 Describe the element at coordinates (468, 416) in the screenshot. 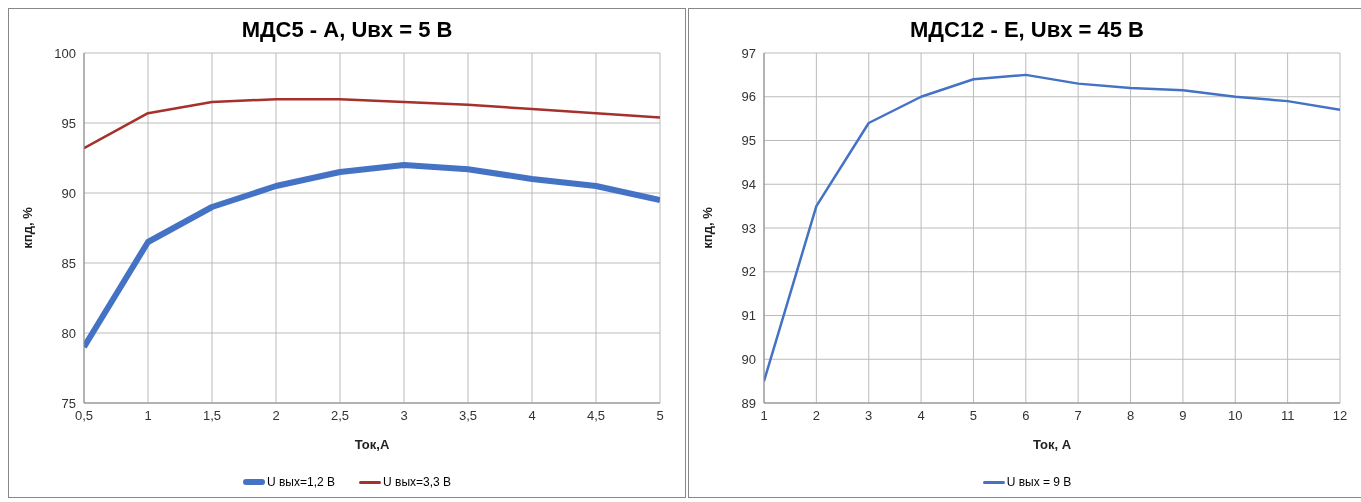

I see `x-tick-label: 3,5` at that location.